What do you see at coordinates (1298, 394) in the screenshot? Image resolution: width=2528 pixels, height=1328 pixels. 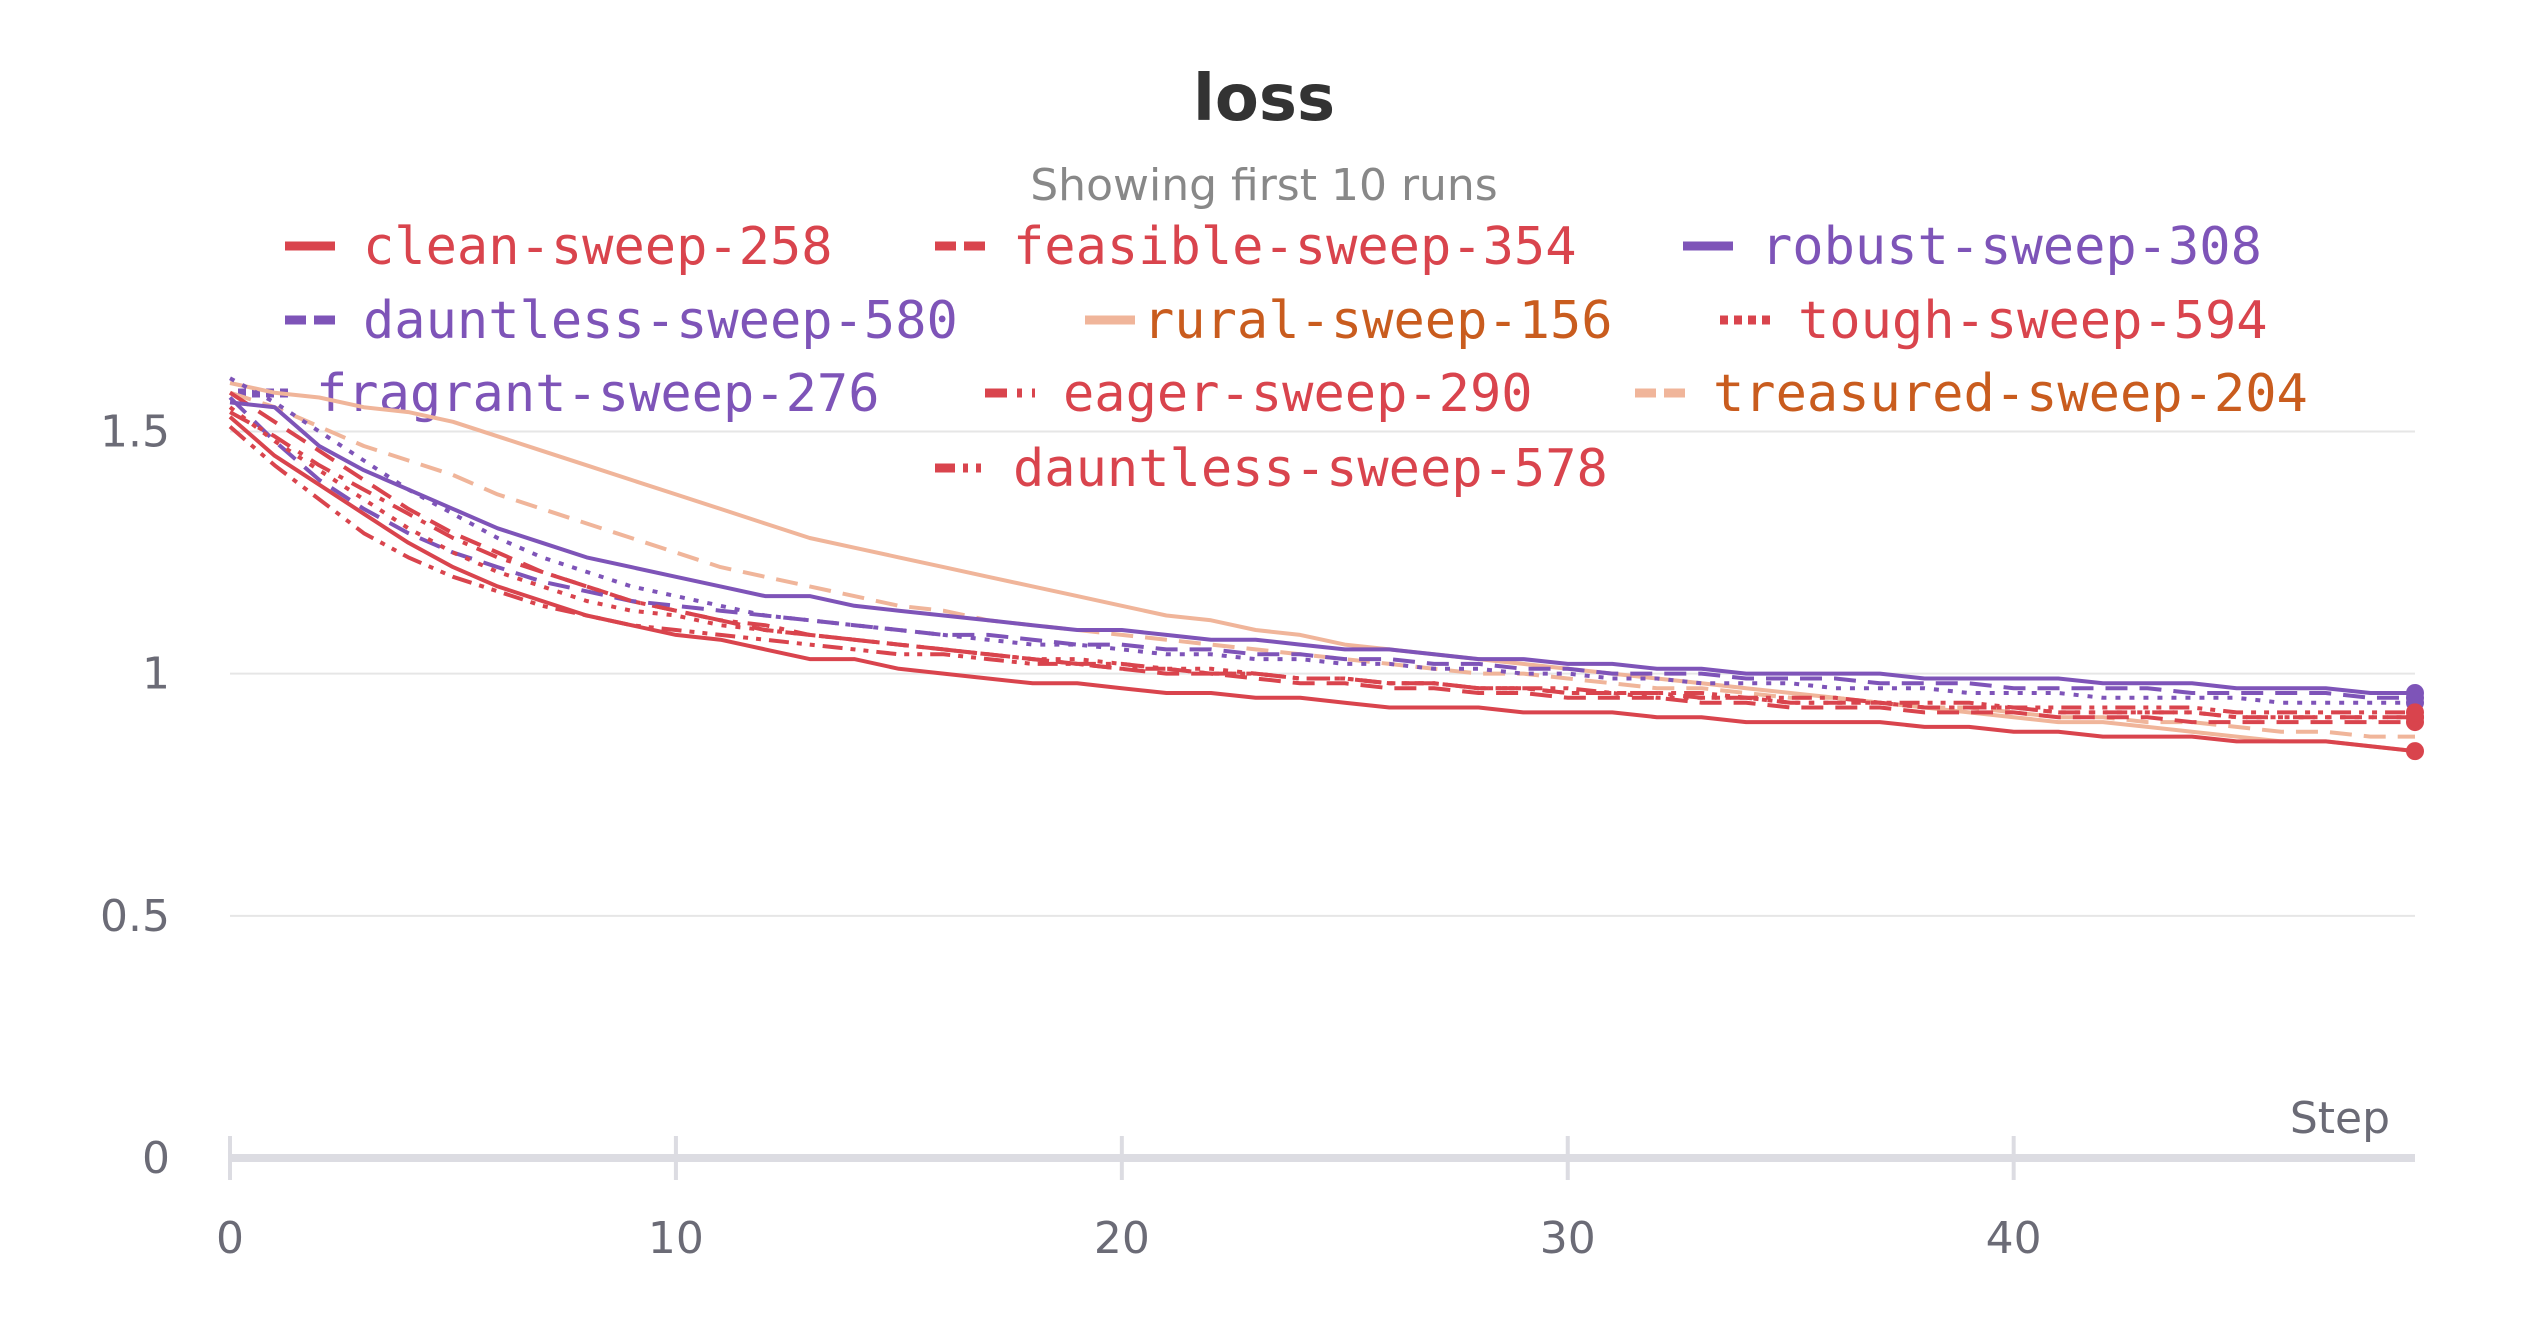 I see `legend-label: eager-sweep-290` at bounding box center [1298, 394].